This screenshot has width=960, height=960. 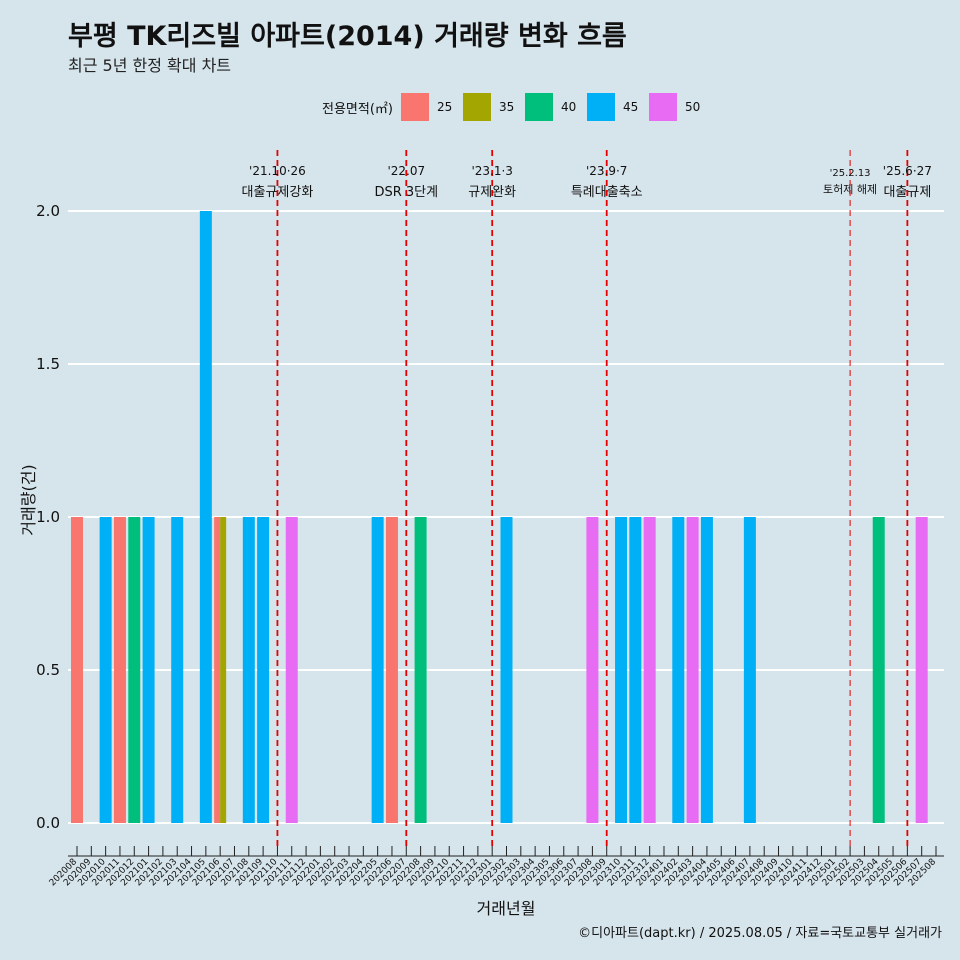 I want to click on y-tick-label: 1.5, so click(x=48, y=364).